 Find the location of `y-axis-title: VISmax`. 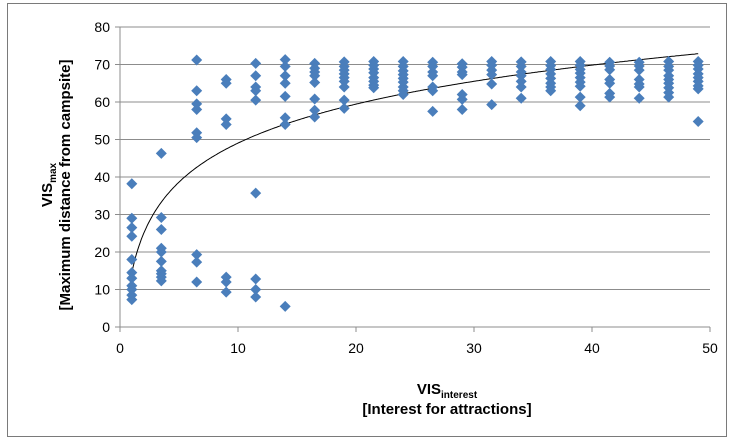

y-axis-title: VISmax is located at coordinates (49, 184).